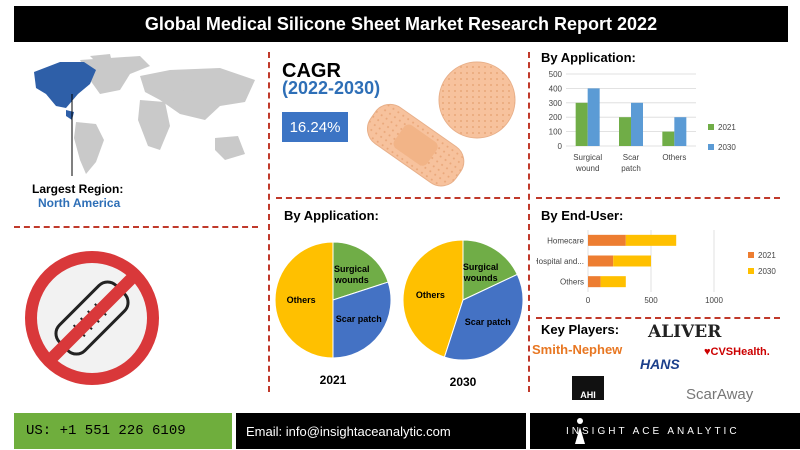 This screenshot has height=450, width=800. Describe the element at coordinates (556, 103) in the screenshot. I see `y-tick-label: 300` at that location.